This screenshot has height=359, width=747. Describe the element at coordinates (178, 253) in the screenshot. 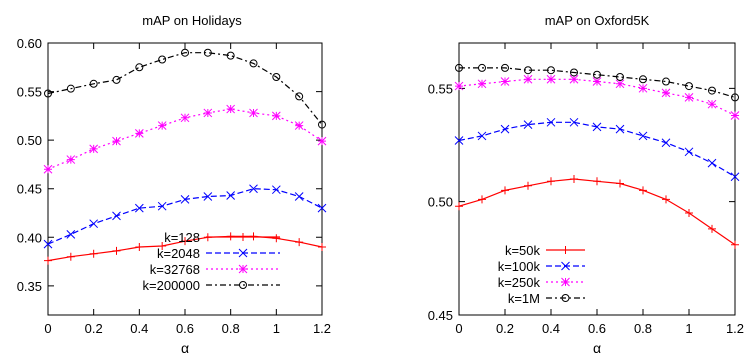

I see `legend-label: k=2048` at that location.